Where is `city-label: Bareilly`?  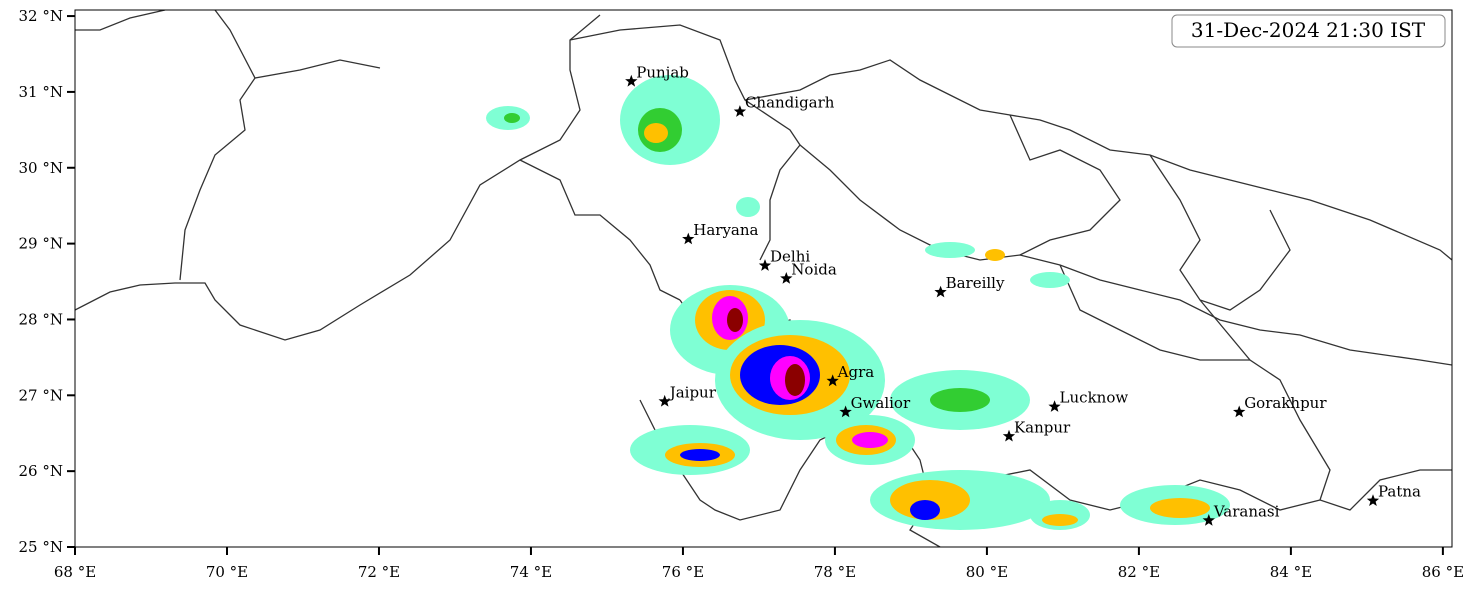
city-label: Bareilly is located at coordinates (975, 283).